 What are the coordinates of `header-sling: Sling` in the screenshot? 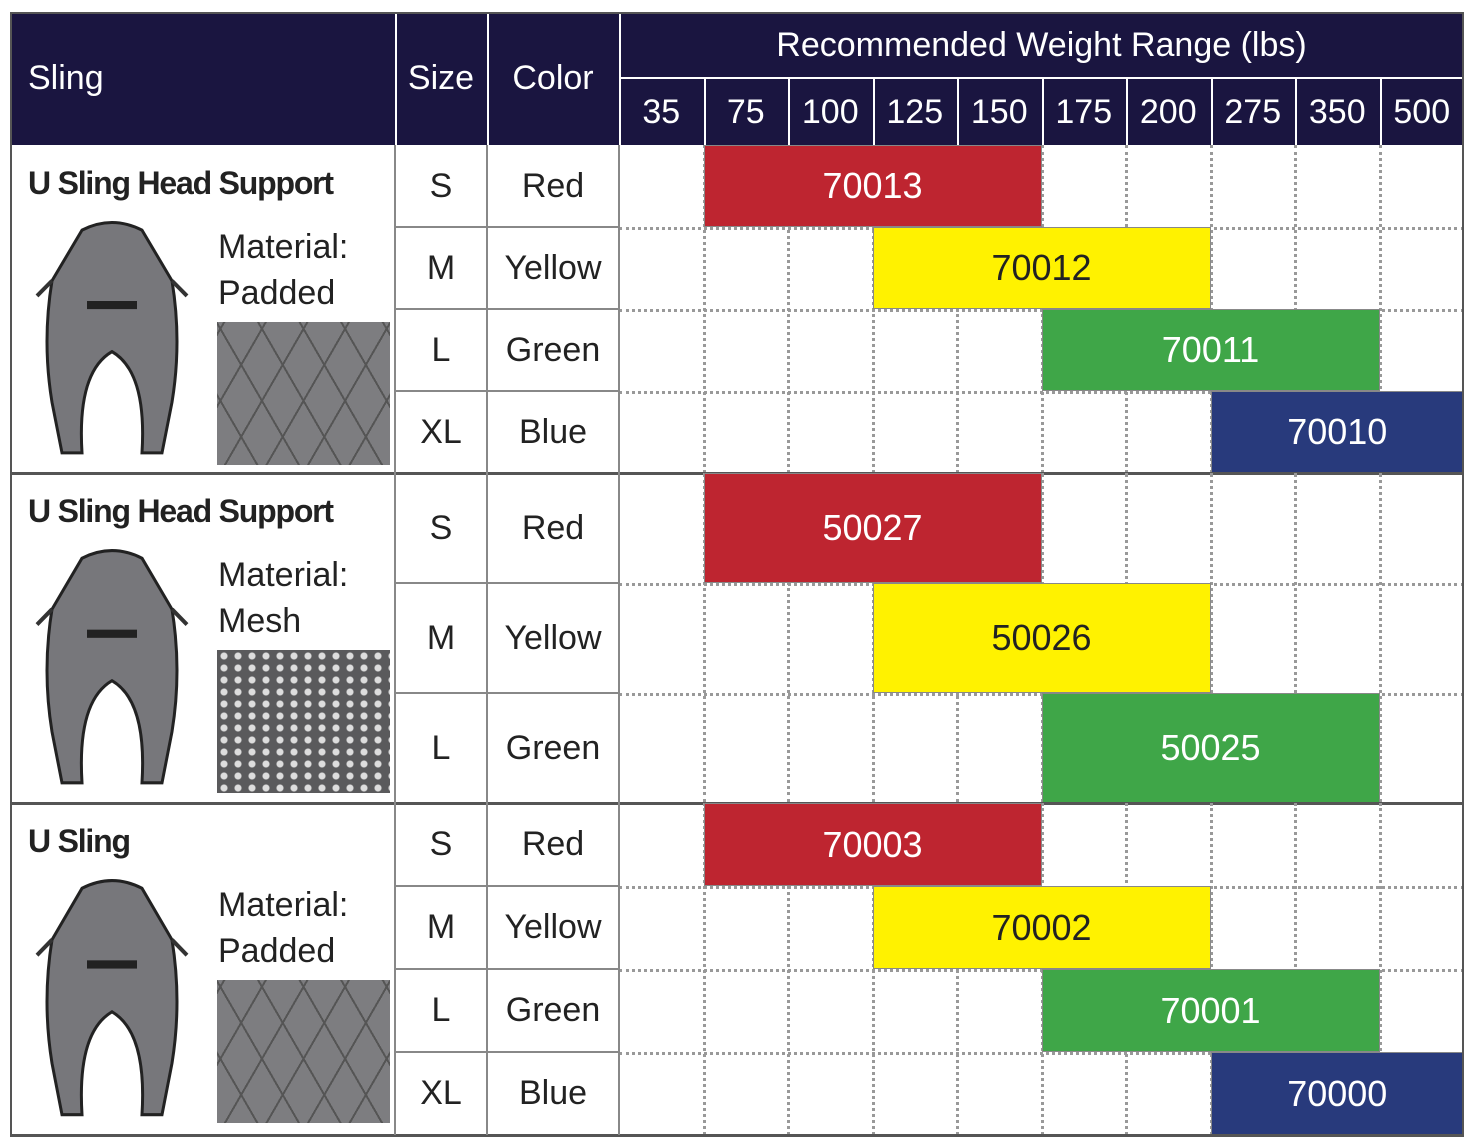 It's located at (66, 78).